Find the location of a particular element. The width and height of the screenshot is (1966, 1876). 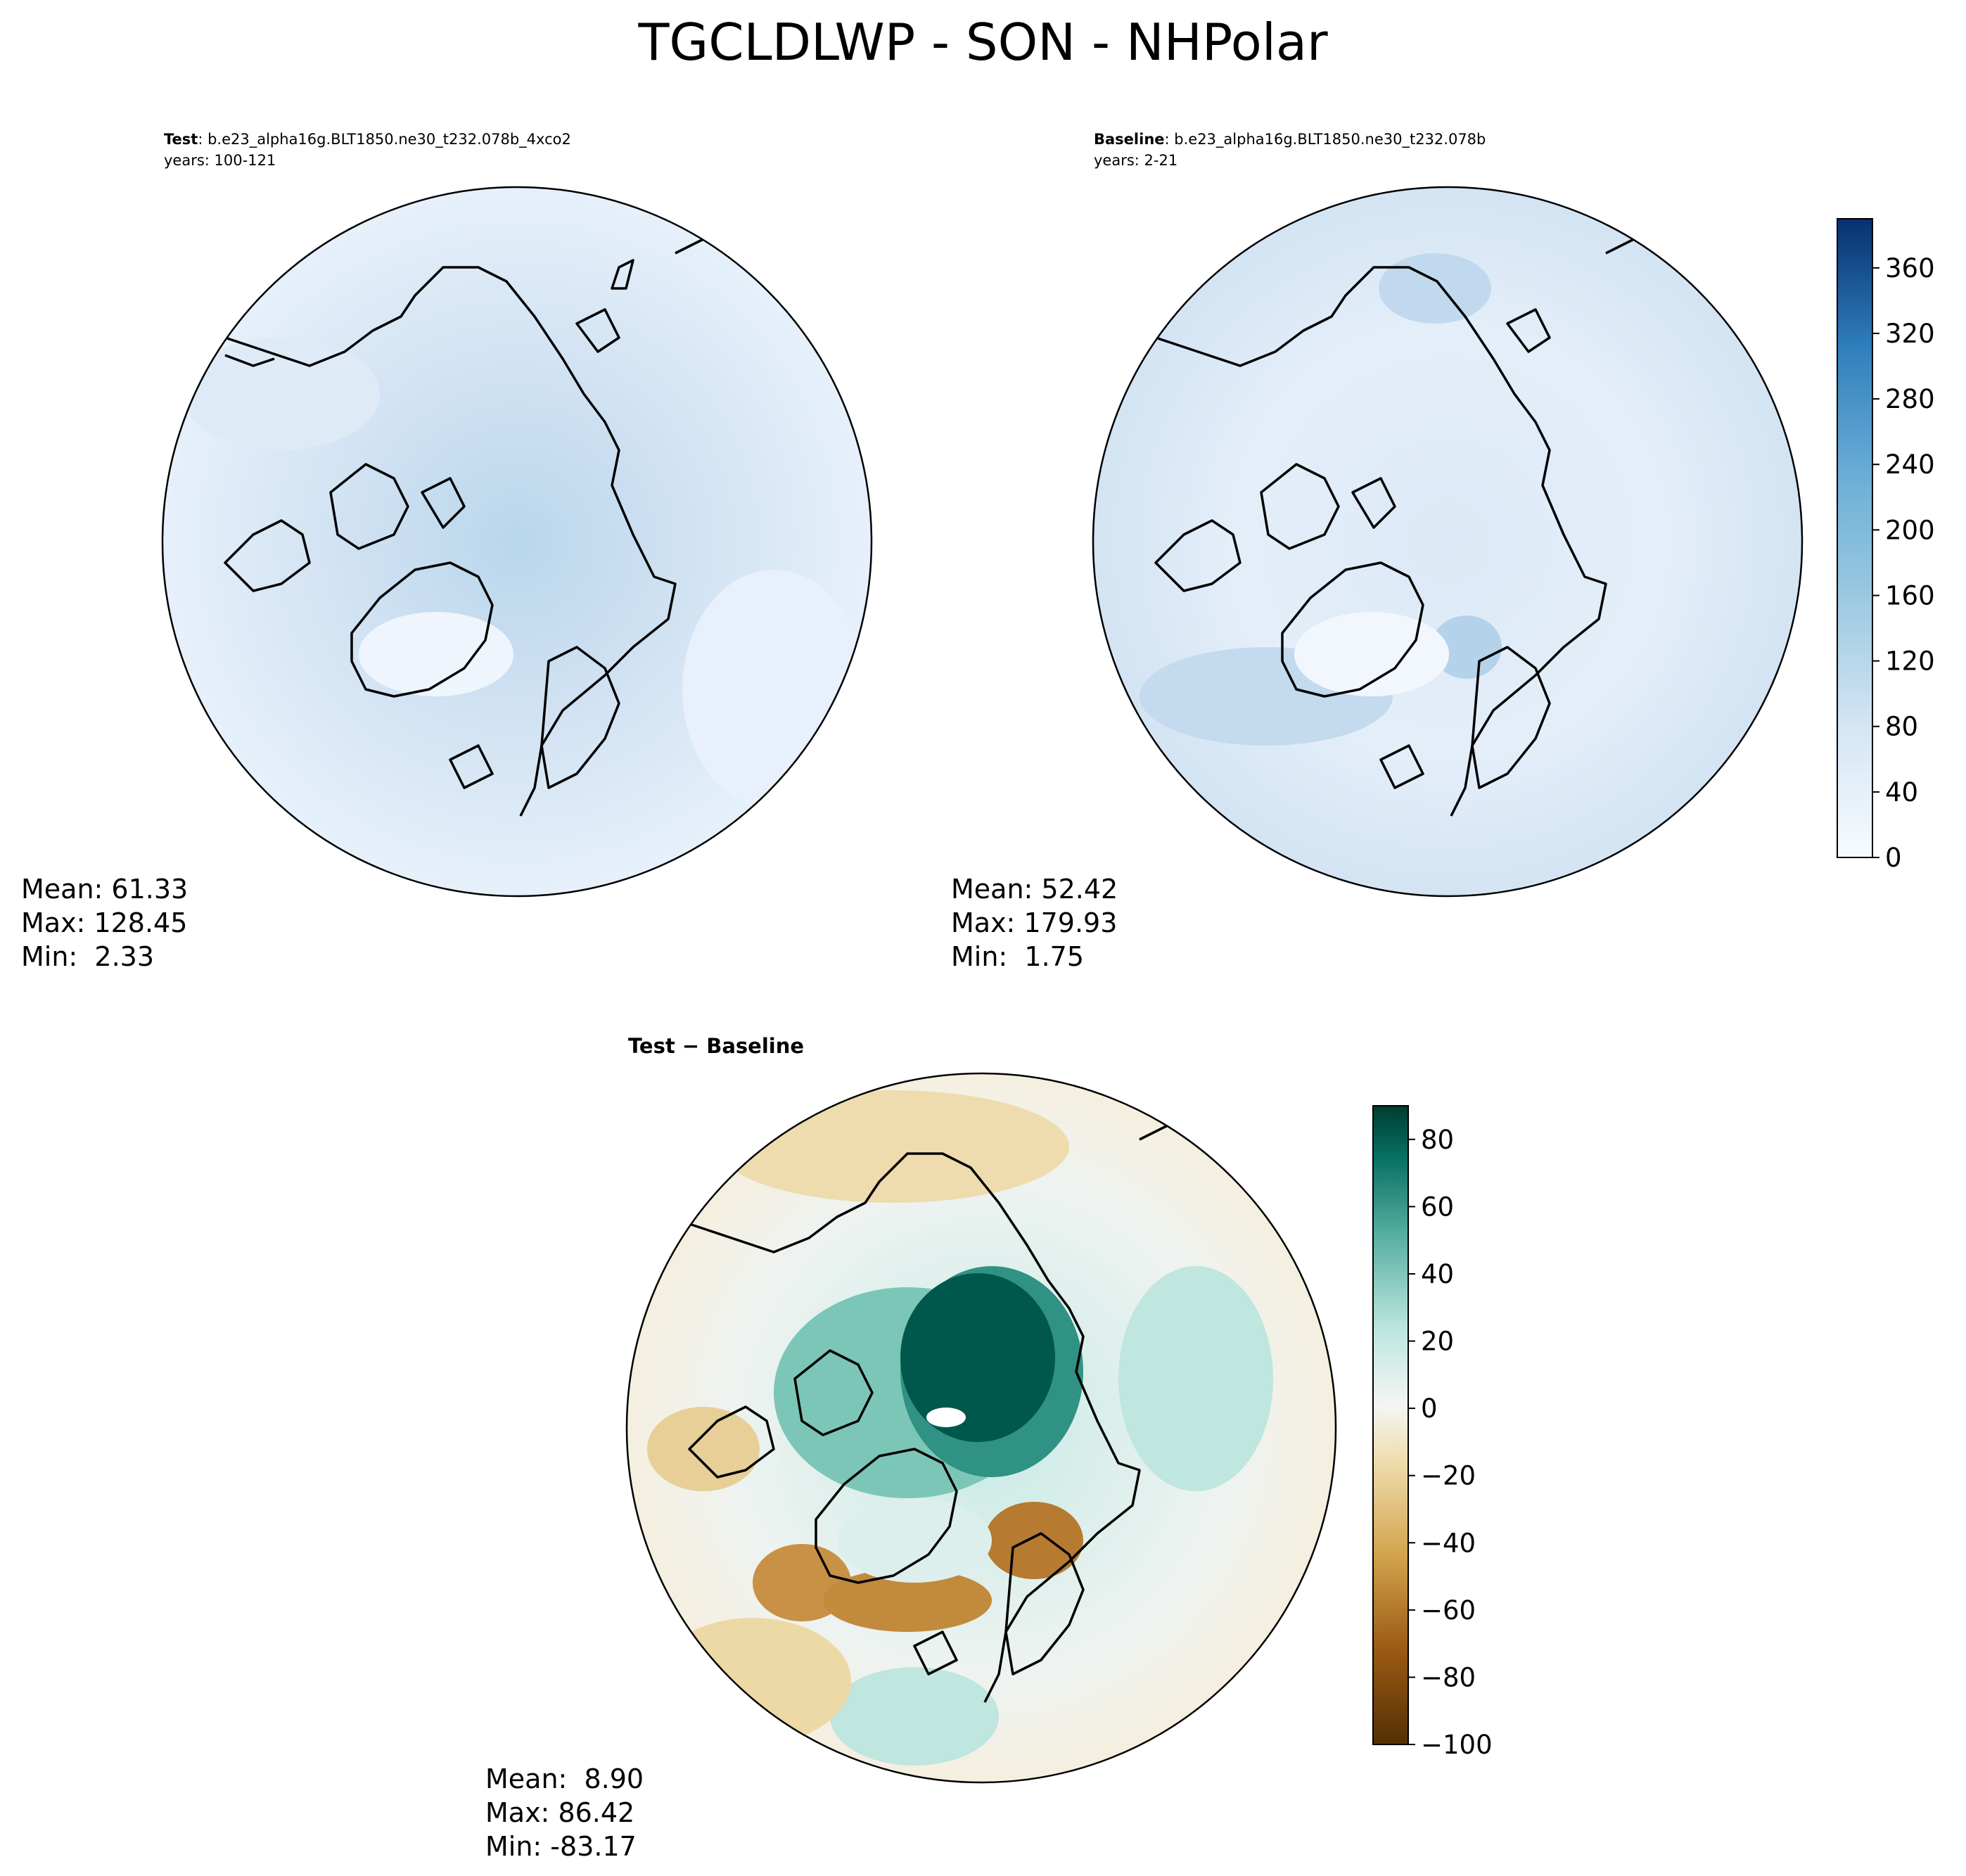

difference-map is located at coordinates (981, 1428).